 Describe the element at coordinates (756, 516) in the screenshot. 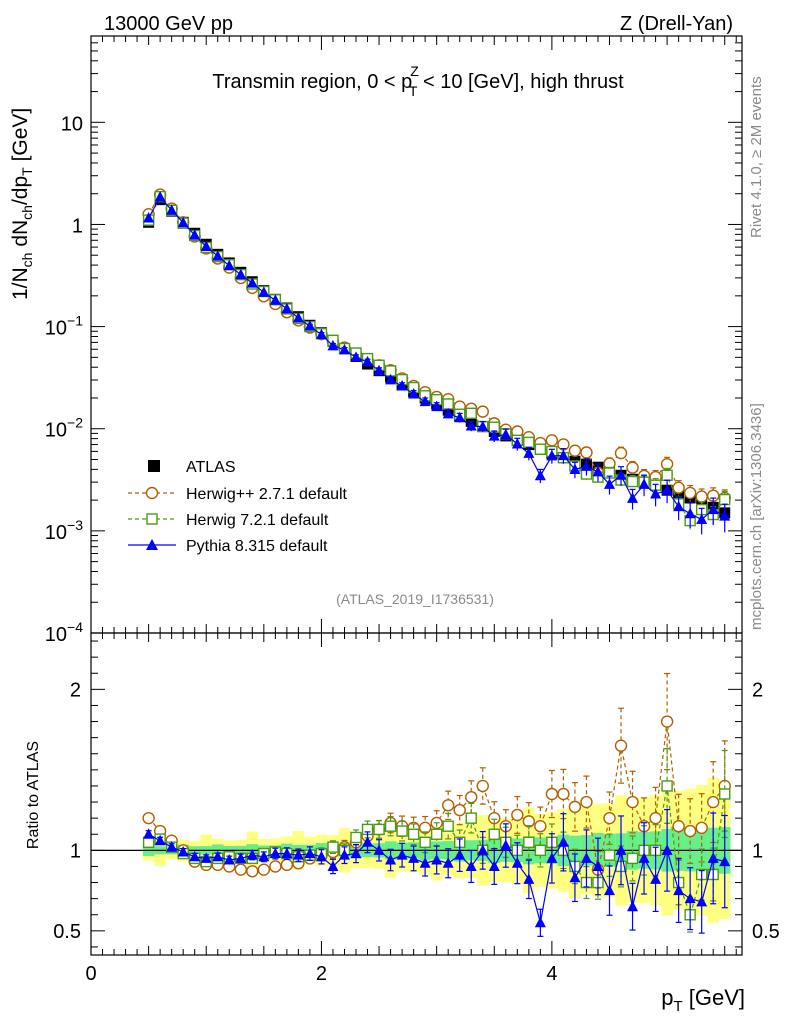

I see `mcplots-label: mcplots.cern.ch [arXiv:1306.3436]` at that location.